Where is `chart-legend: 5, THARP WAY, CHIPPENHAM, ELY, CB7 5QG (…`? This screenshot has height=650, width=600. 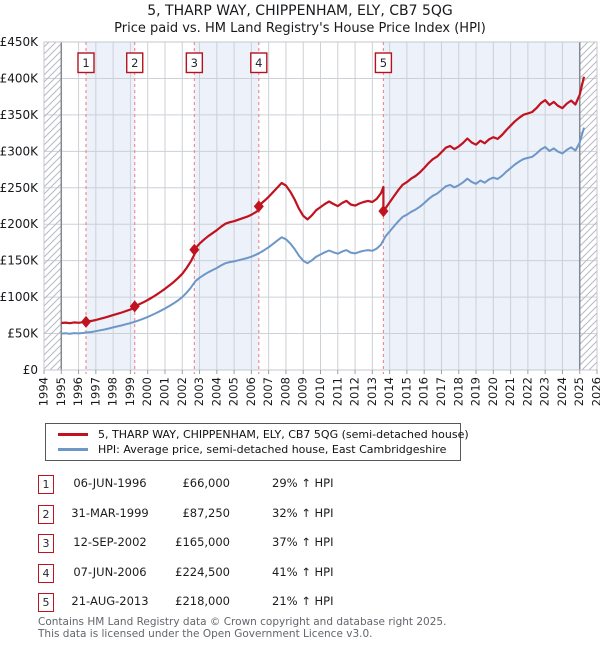
chart-legend: 5, THARP WAY, CHIPPENHAM, ELY, CB7 5QG (… is located at coordinates (257, 442).